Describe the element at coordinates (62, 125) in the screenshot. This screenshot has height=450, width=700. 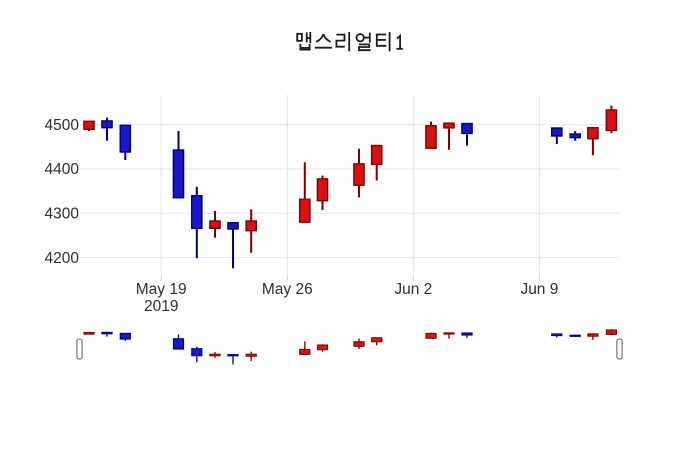
I see `svg-text: 4500` at that location.